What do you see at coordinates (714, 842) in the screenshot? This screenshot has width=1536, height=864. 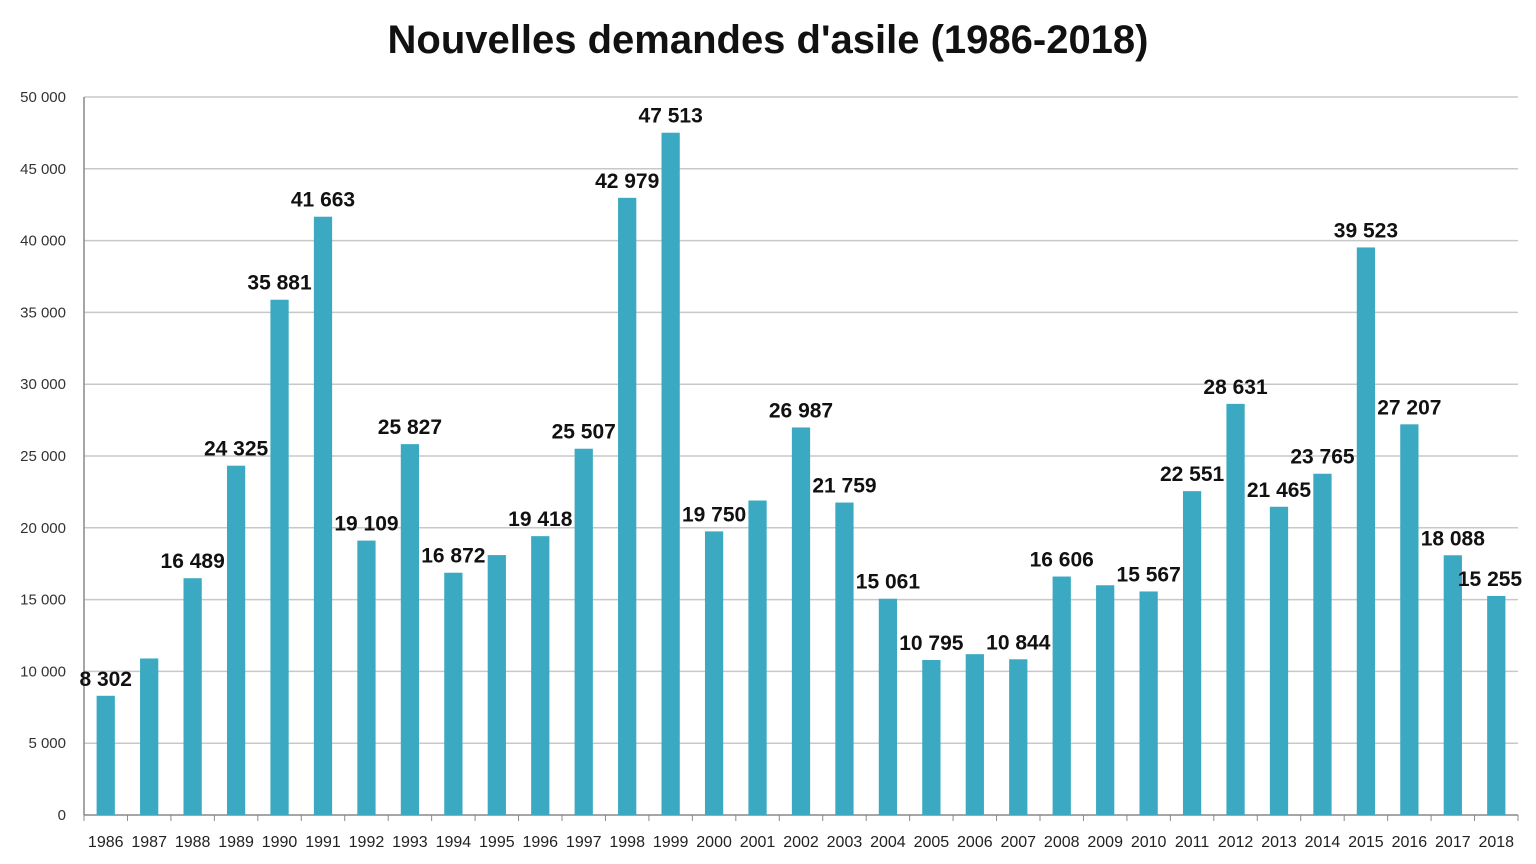 I see `x-tick-label: 2000` at bounding box center [714, 842].